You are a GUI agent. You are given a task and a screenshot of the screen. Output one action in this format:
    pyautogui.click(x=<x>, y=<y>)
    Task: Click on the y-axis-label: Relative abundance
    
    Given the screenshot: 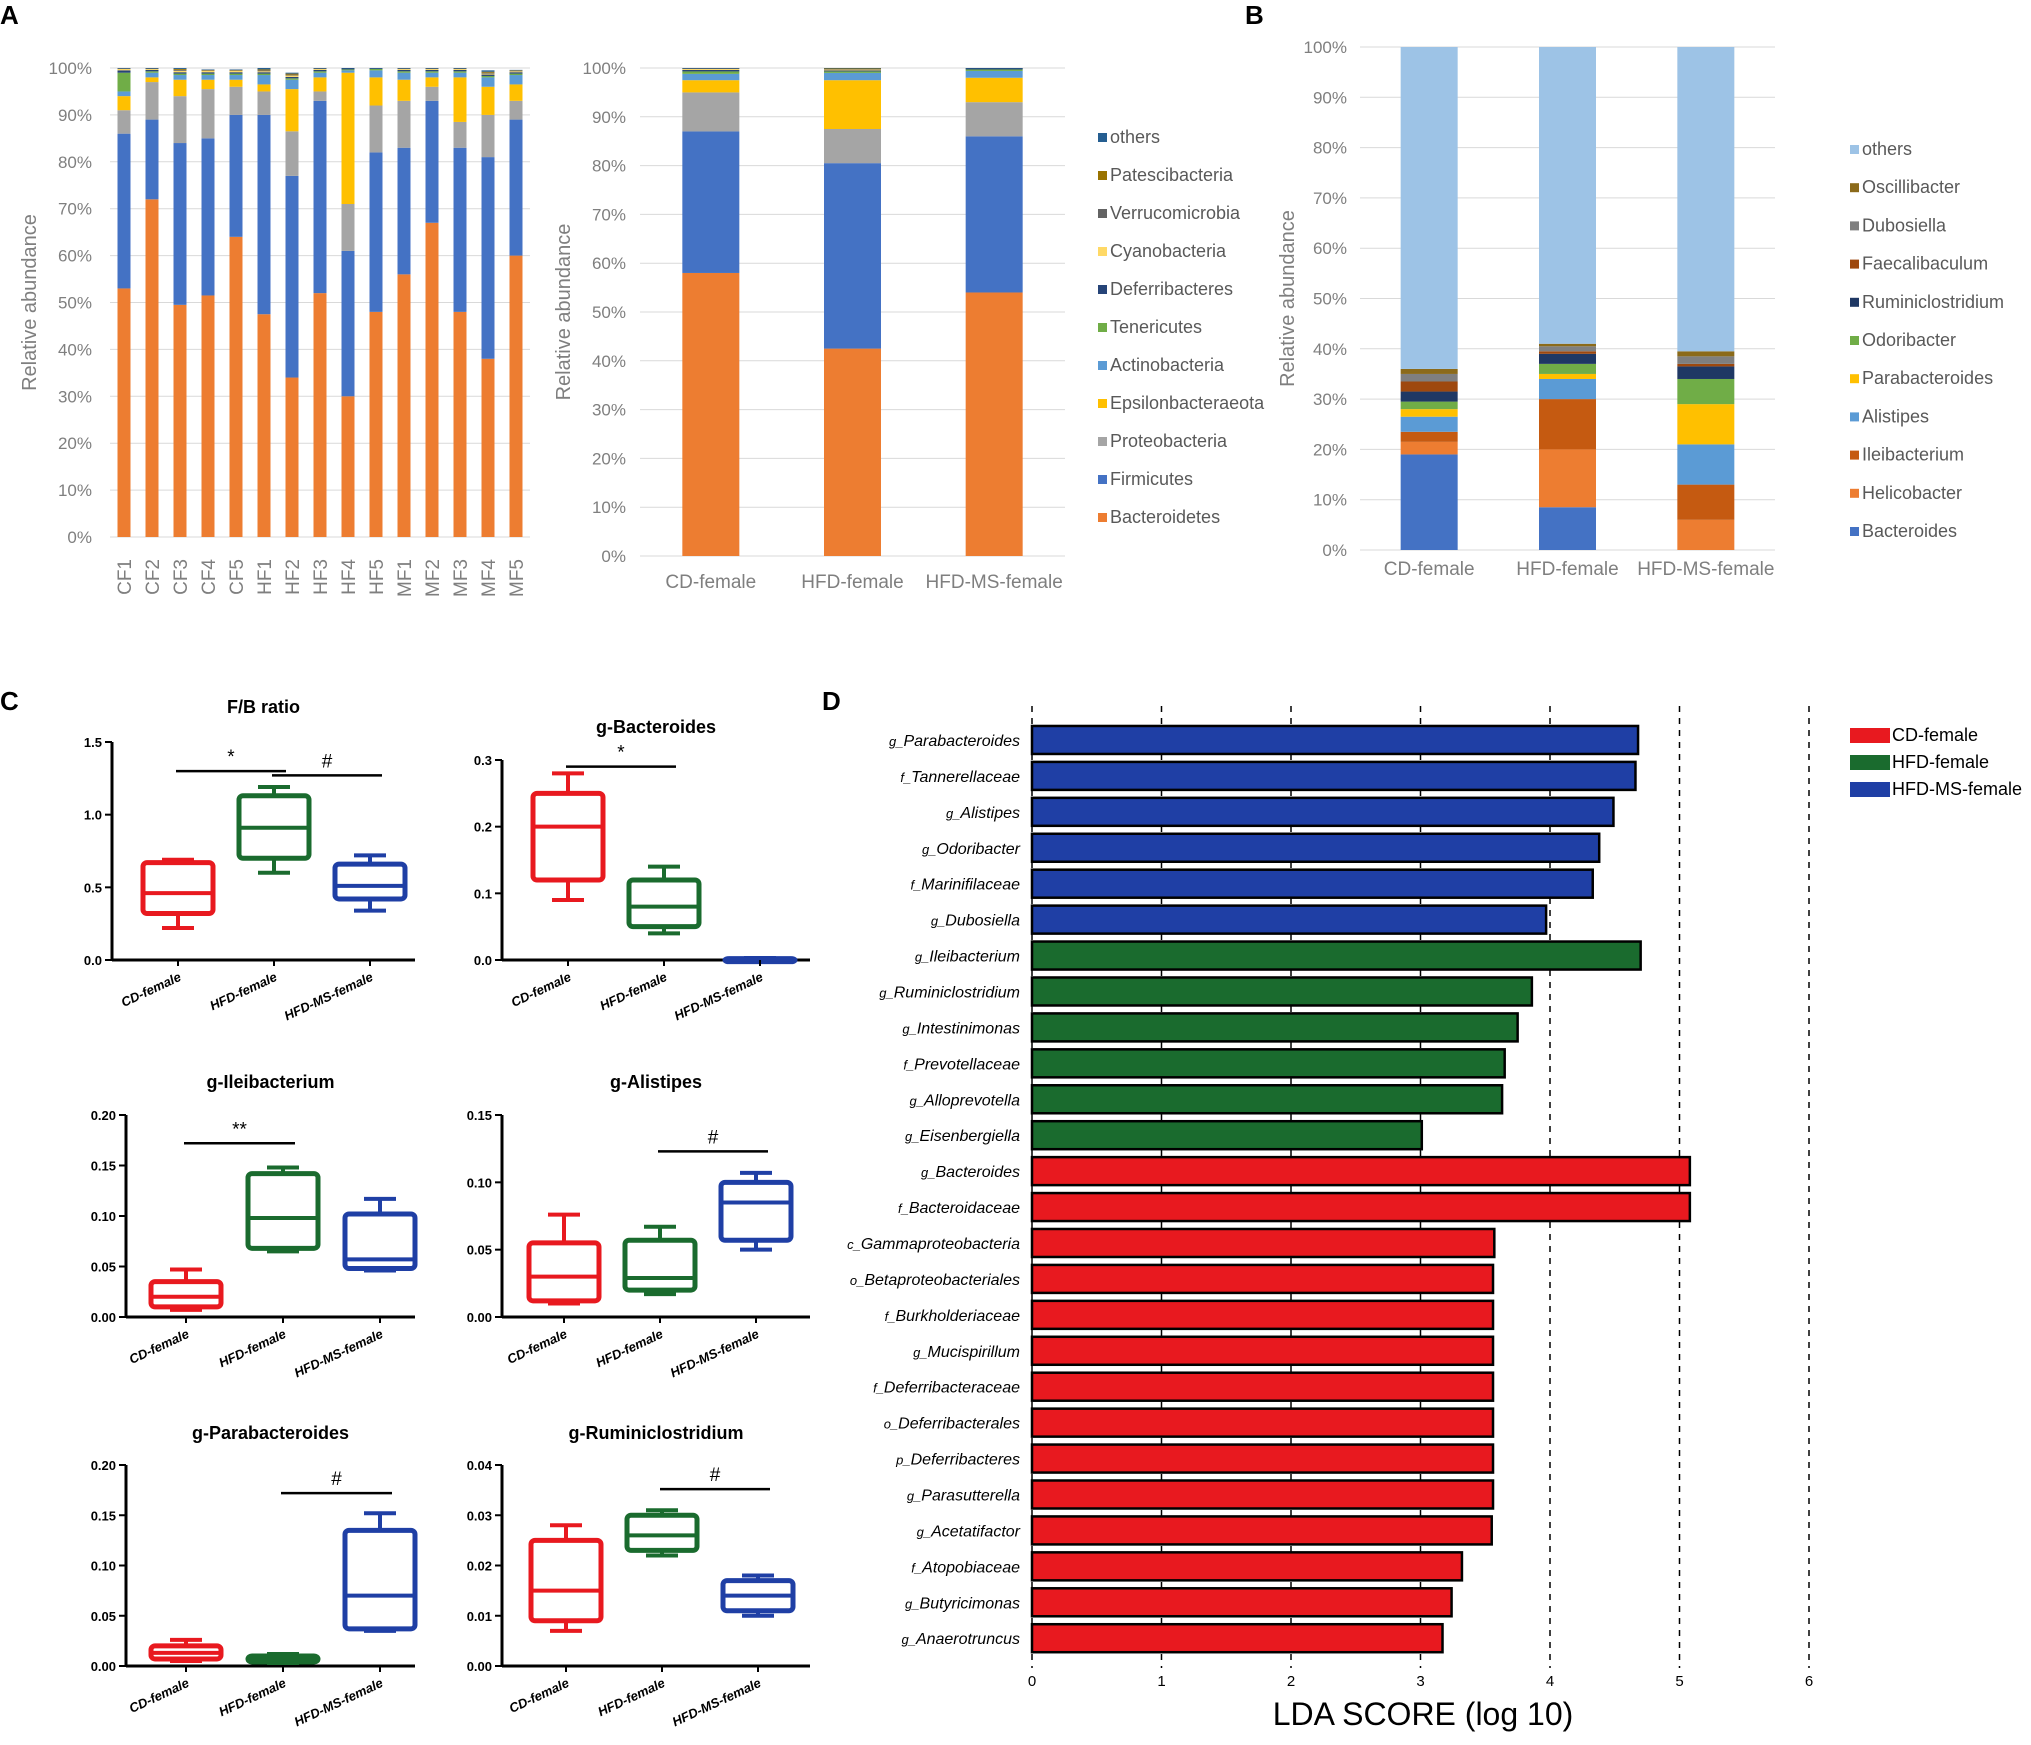 What is the action you would take?
    pyautogui.click(x=30, y=302)
    